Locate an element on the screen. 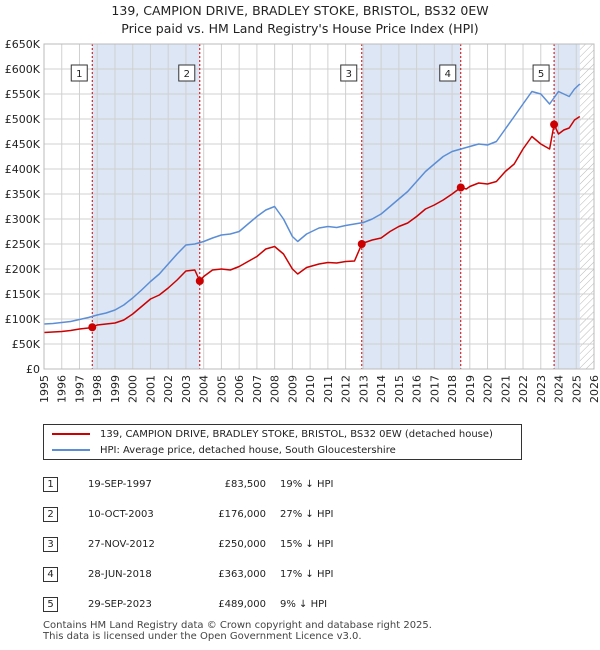  x-tick-label: 2017 is located at coordinates (434, 389).